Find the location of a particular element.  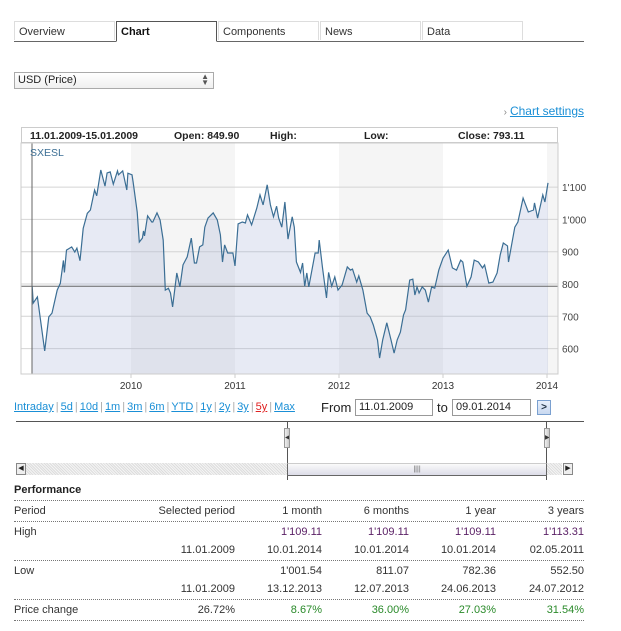

chart-settings-link-wrap: › Chart settings is located at coordinates (544, 111).